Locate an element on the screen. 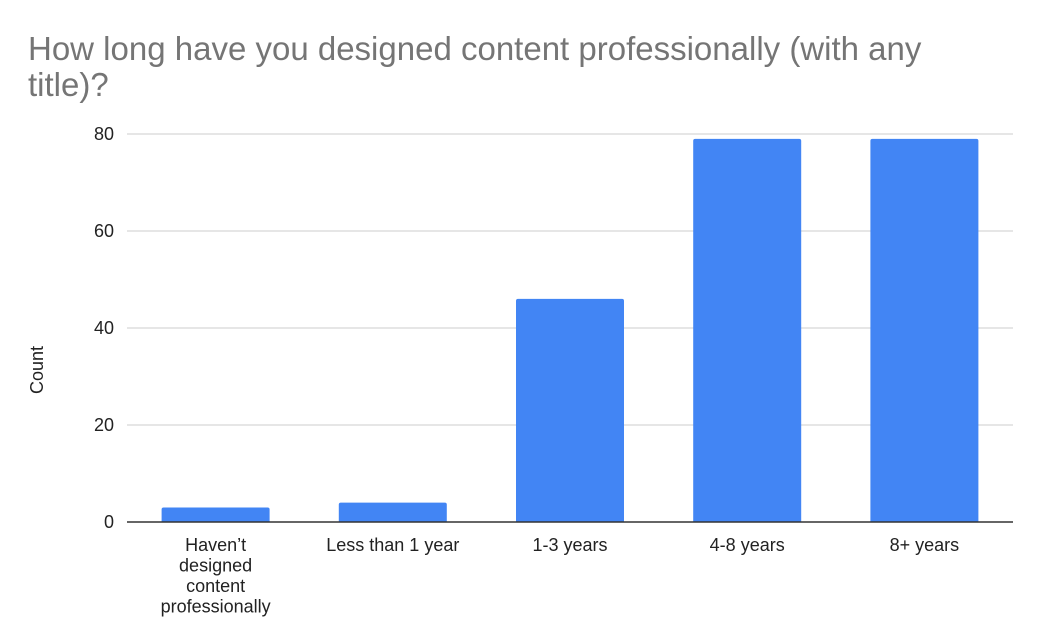 Image resolution: width=1041 pixels, height=641 pixels. x-tick-label-line: Less than 1 year is located at coordinates (392, 545).